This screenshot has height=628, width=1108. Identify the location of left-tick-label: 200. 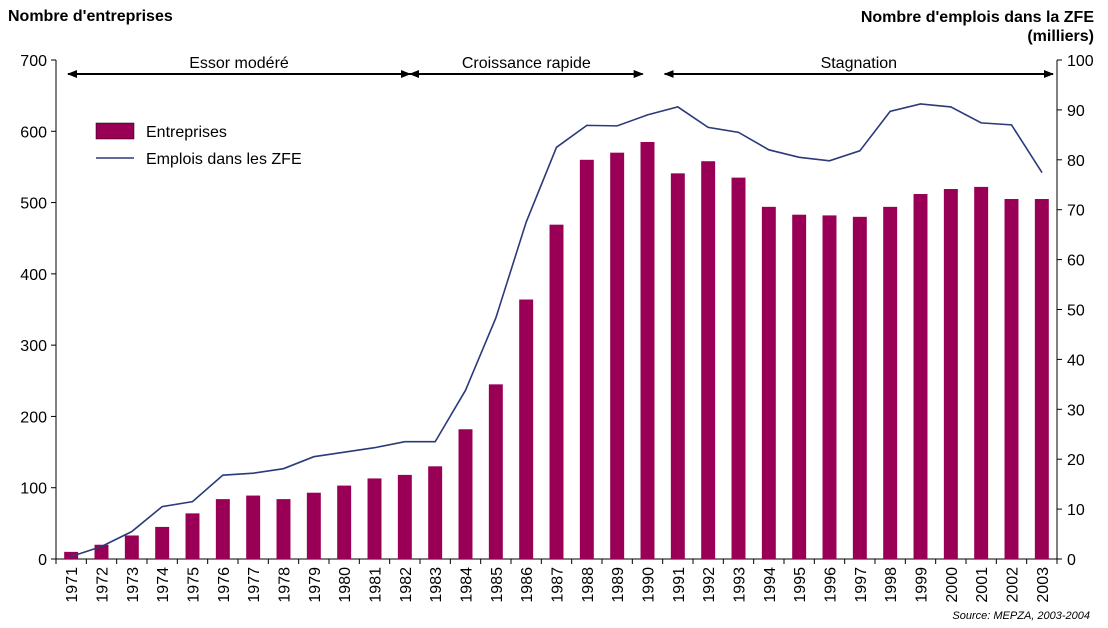
(33, 417).